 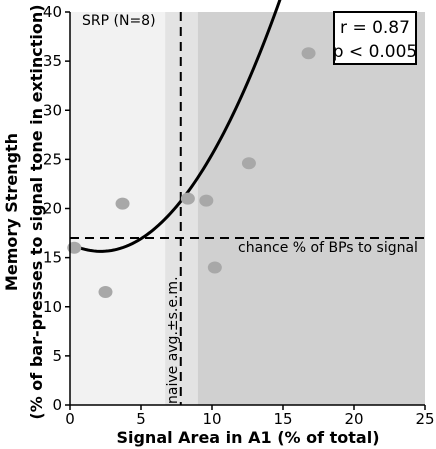 I want to click on x-tick-label-10: 10, so click(x=211, y=419).